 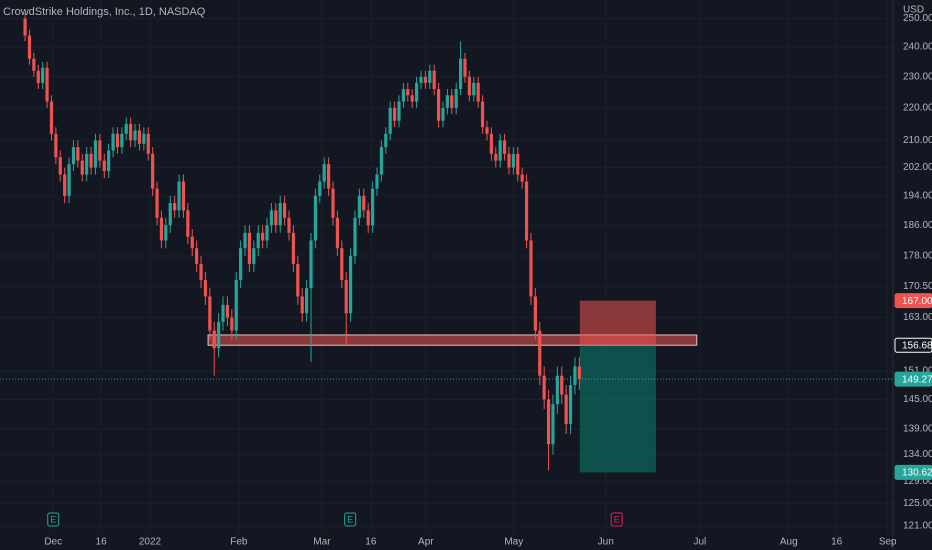 What do you see at coordinates (617, 323) in the screenshot?
I see `stop-zone` at bounding box center [617, 323].